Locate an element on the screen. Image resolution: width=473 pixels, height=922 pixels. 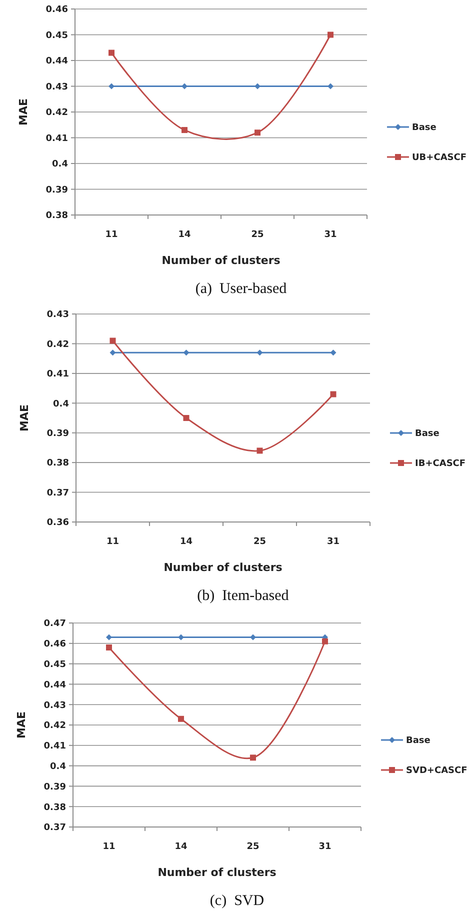
legend-label: SVD+CASCF is located at coordinates (437, 771).